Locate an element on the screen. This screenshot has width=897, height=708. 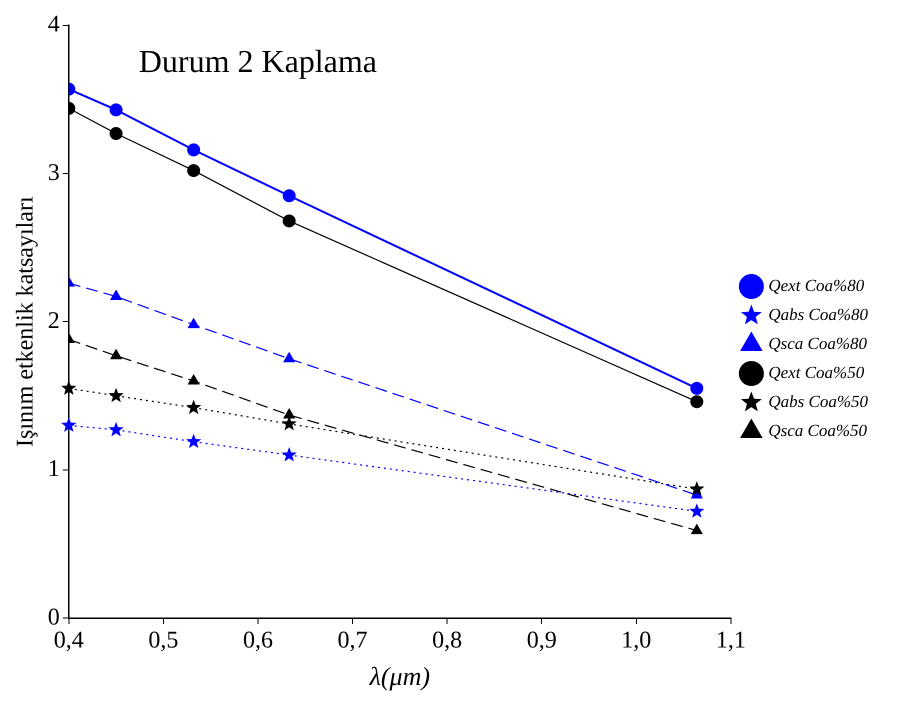
y-tick-label: 2 is located at coordinates (54, 321).